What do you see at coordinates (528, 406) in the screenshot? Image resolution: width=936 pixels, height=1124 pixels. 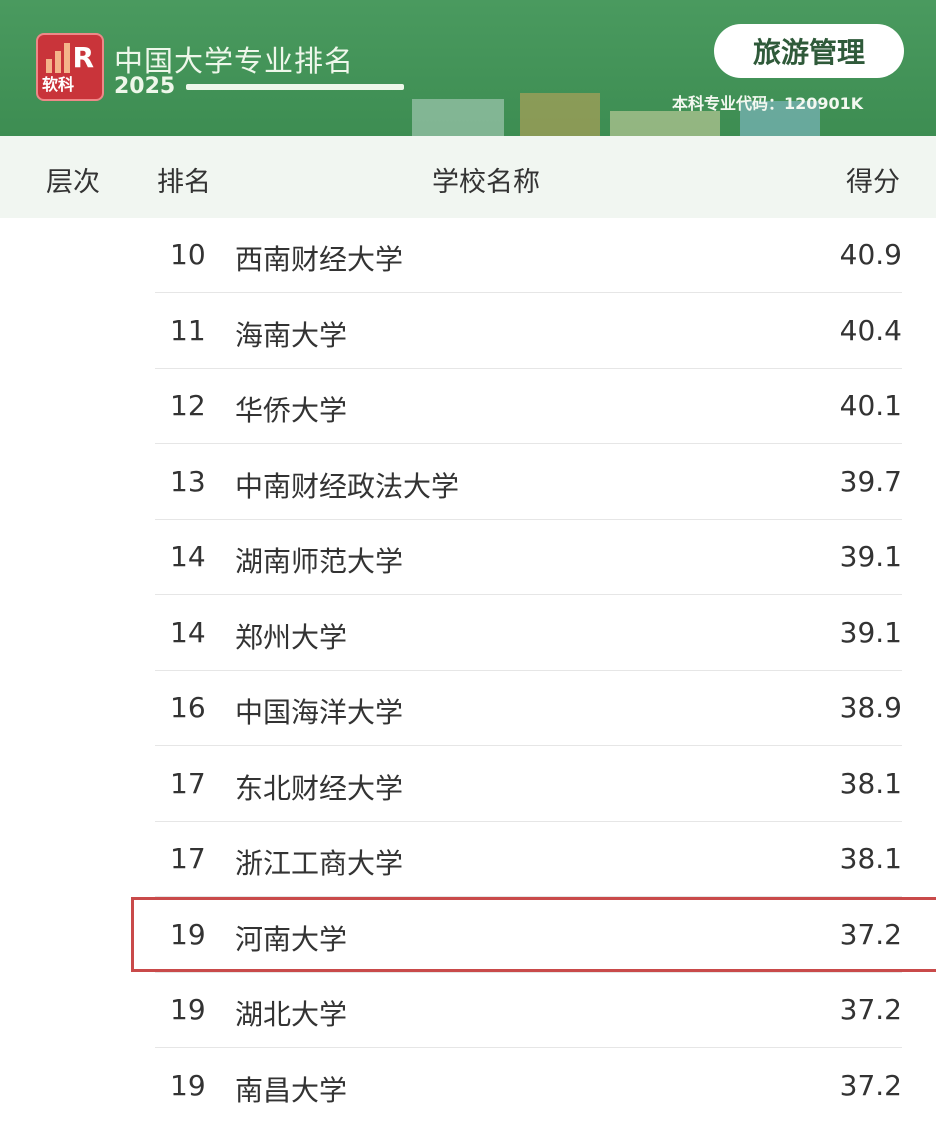 I see `table-row: 12 华侨大学 40.1` at bounding box center [528, 406].